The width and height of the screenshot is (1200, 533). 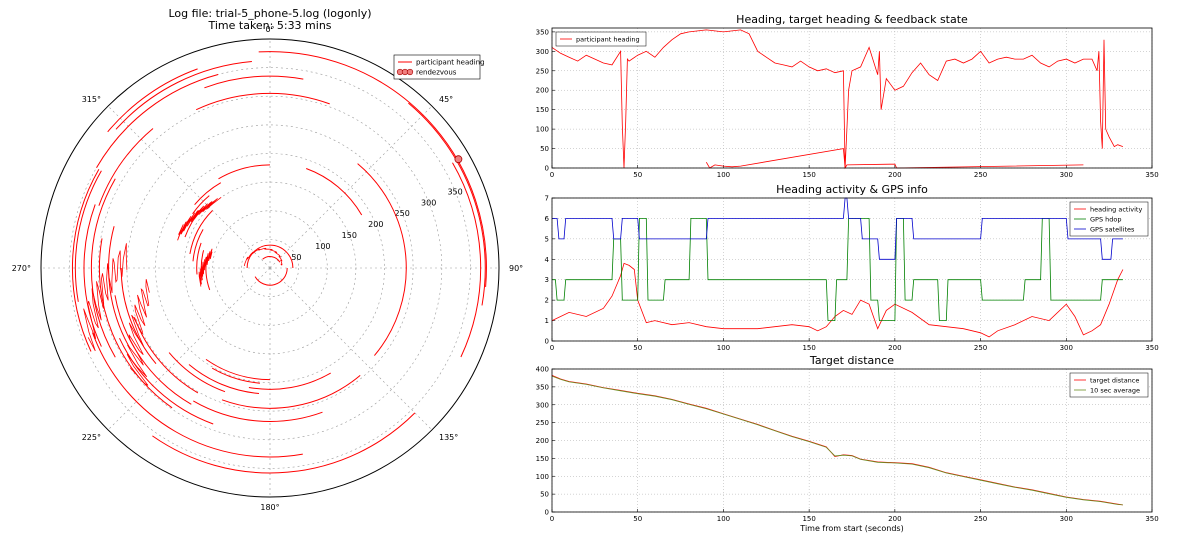 What do you see at coordinates (269, 507) in the screenshot?
I see `polar-angle-label: 180°` at bounding box center [269, 507].